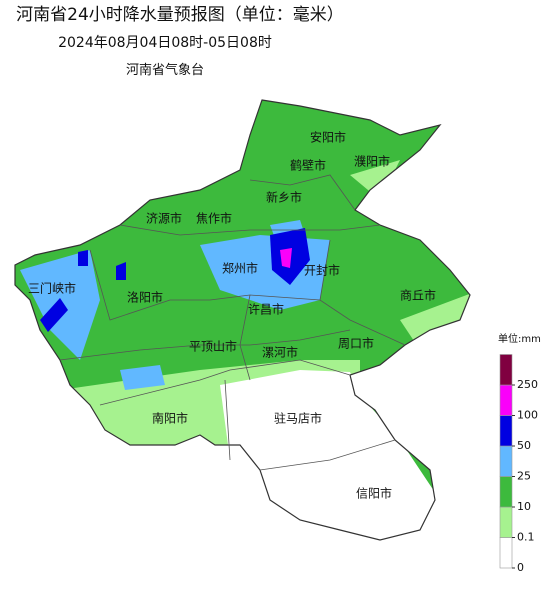  I want to click on map-title: 河南省24小时降水量预报图（单位：毫米）, so click(180, 15).